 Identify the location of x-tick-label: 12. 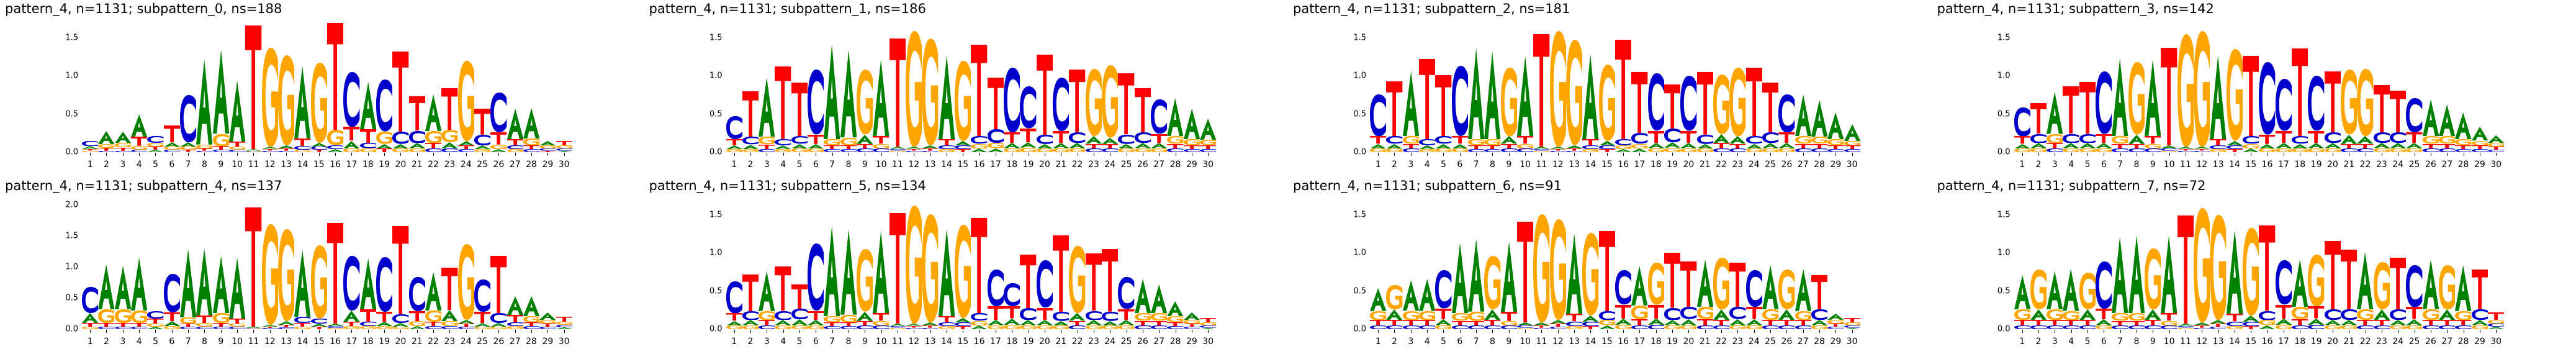
(2202, 165).